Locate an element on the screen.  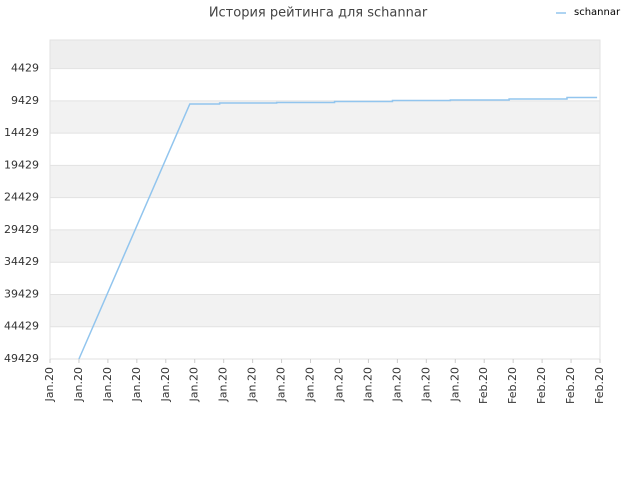
y-tick-label: 44429 is located at coordinates (21, 326).